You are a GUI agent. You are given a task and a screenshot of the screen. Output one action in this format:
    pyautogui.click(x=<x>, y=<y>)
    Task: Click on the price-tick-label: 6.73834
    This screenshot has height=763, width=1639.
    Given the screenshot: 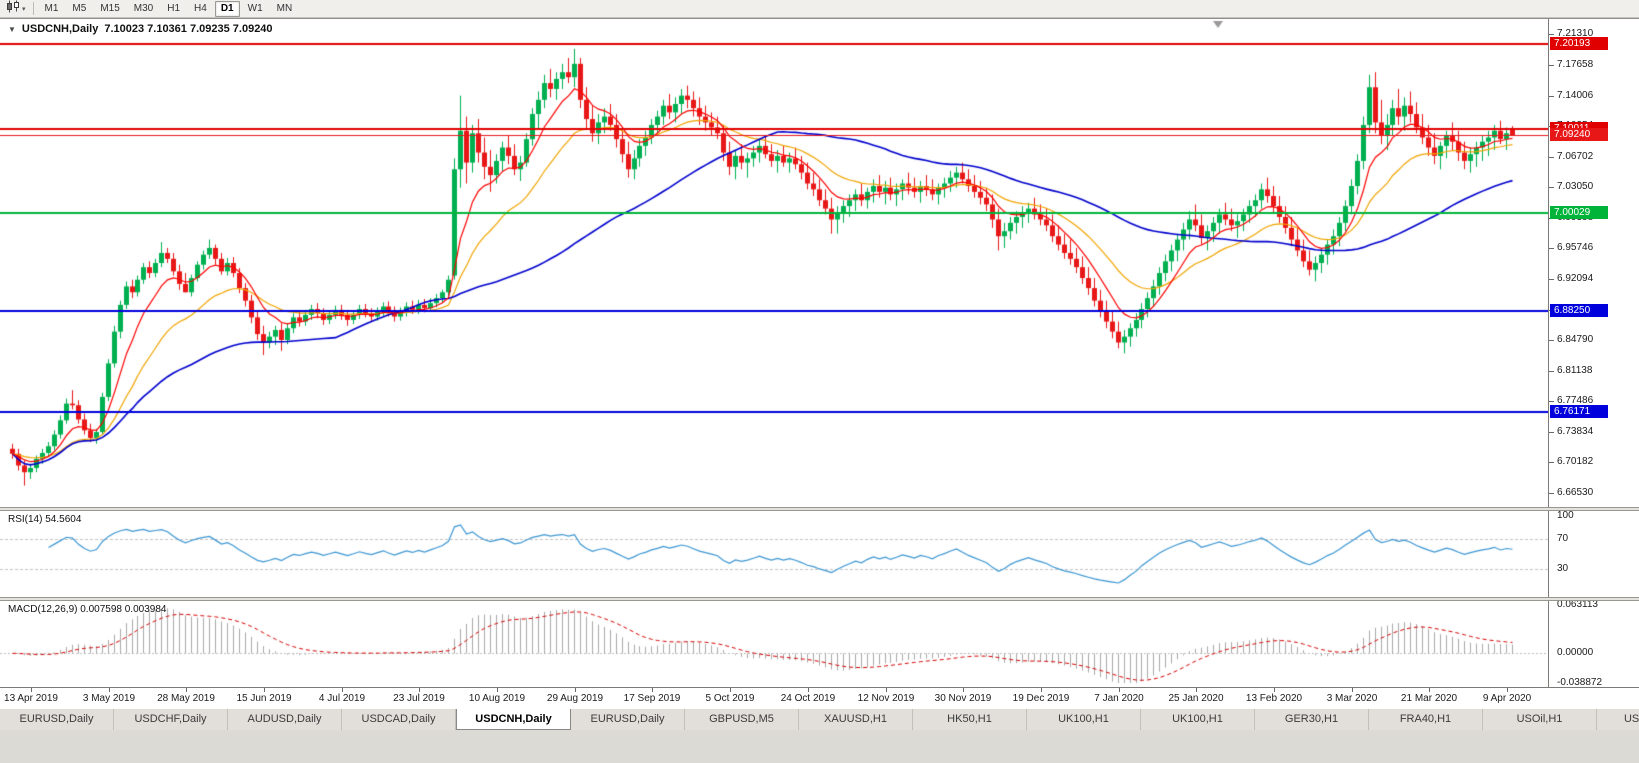 What is the action you would take?
    pyautogui.click(x=1575, y=431)
    